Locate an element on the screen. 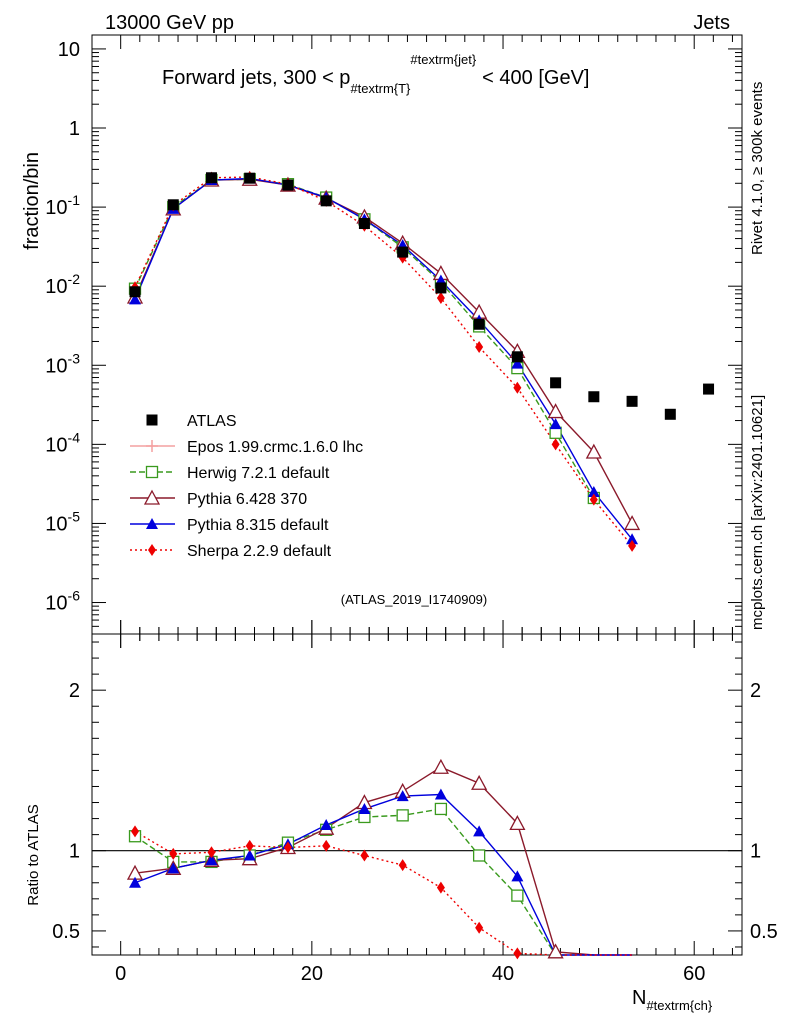 The height and width of the screenshot is (1024, 786). legend-entry: Pythia 8.315 default is located at coordinates (229, 525).